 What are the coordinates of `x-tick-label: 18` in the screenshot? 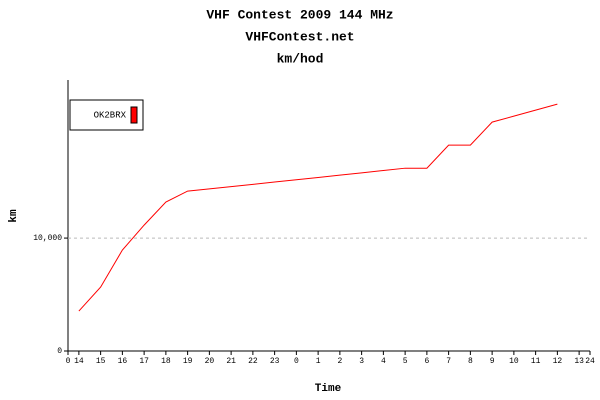 It's located at (166, 361).